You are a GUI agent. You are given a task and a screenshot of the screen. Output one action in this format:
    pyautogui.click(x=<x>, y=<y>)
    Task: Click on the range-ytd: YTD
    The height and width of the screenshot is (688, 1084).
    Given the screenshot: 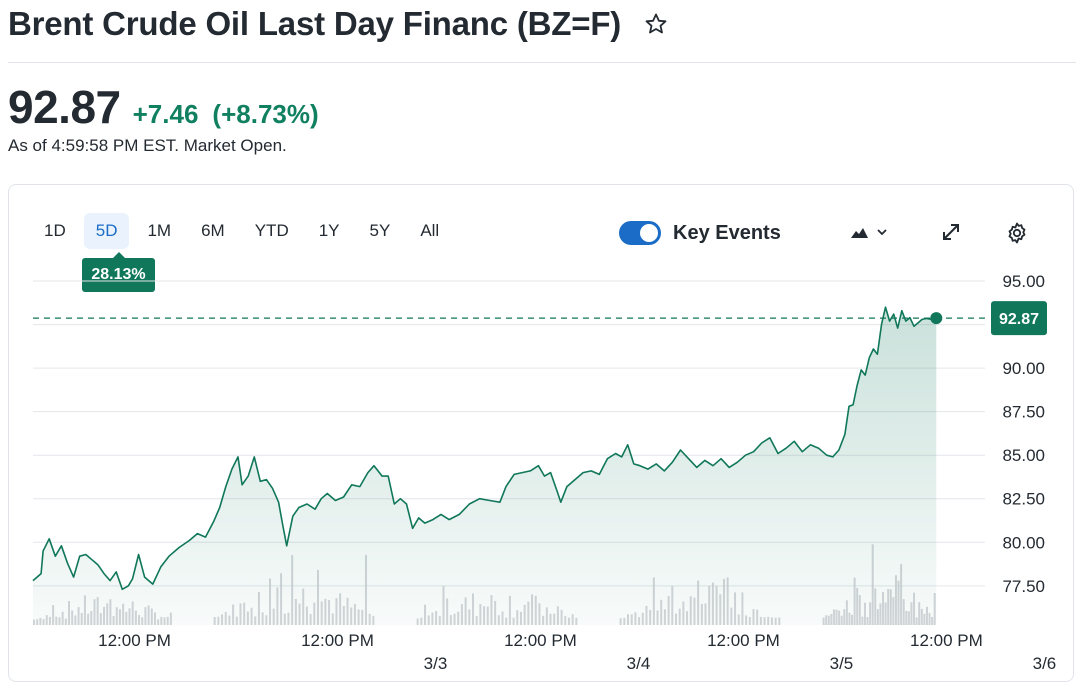 What is the action you would take?
    pyautogui.click(x=271, y=230)
    